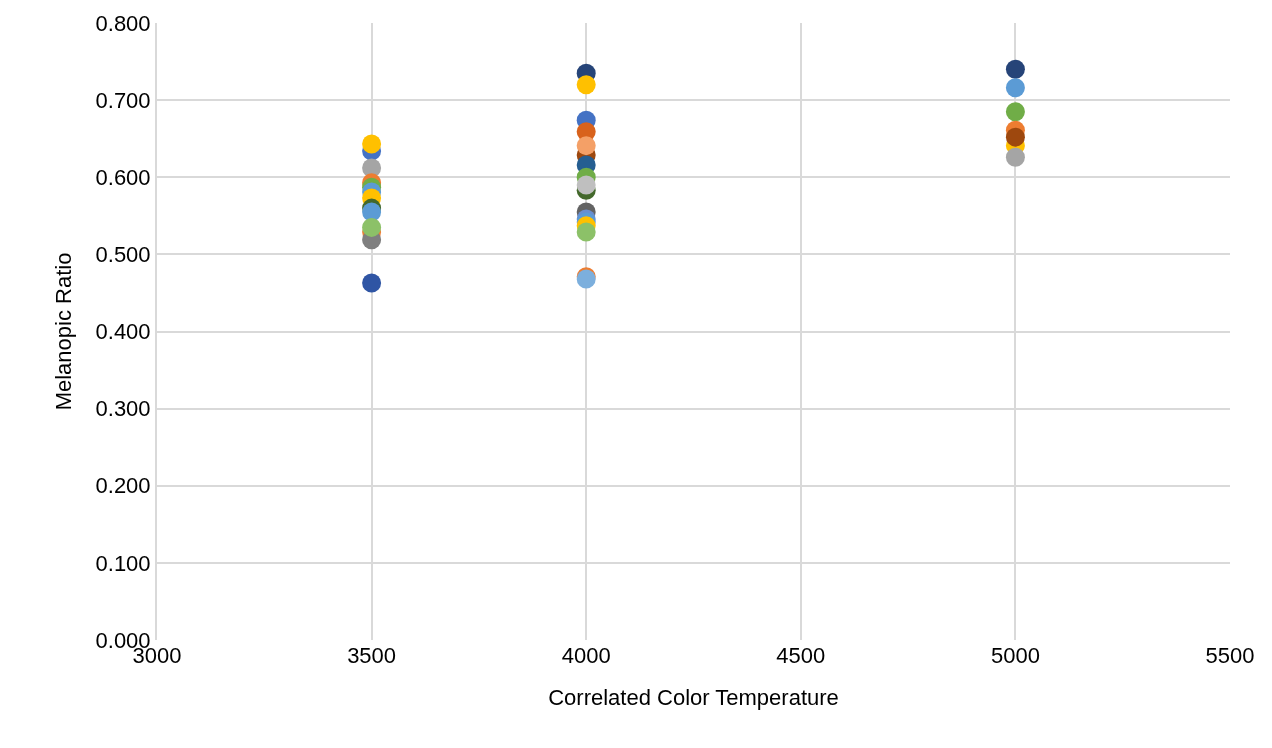 The width and height of the screenshot is (1272, 748). I want to click on y-tick-label: 0.800, so click(123, 23).